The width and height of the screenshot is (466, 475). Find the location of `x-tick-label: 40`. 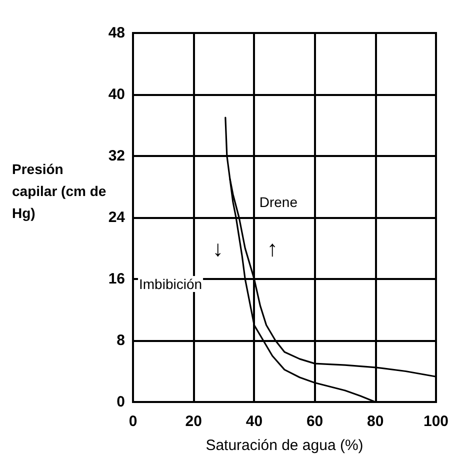

x-tick-label: 40 is located at coordinates (254, 421).